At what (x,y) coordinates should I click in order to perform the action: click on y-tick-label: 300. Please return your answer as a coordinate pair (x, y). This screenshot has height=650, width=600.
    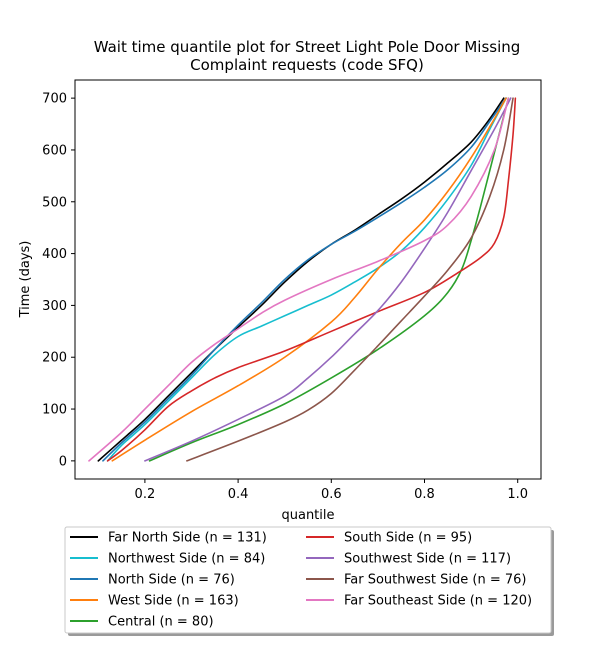
    Looking at the image, I should click on (54, 306).